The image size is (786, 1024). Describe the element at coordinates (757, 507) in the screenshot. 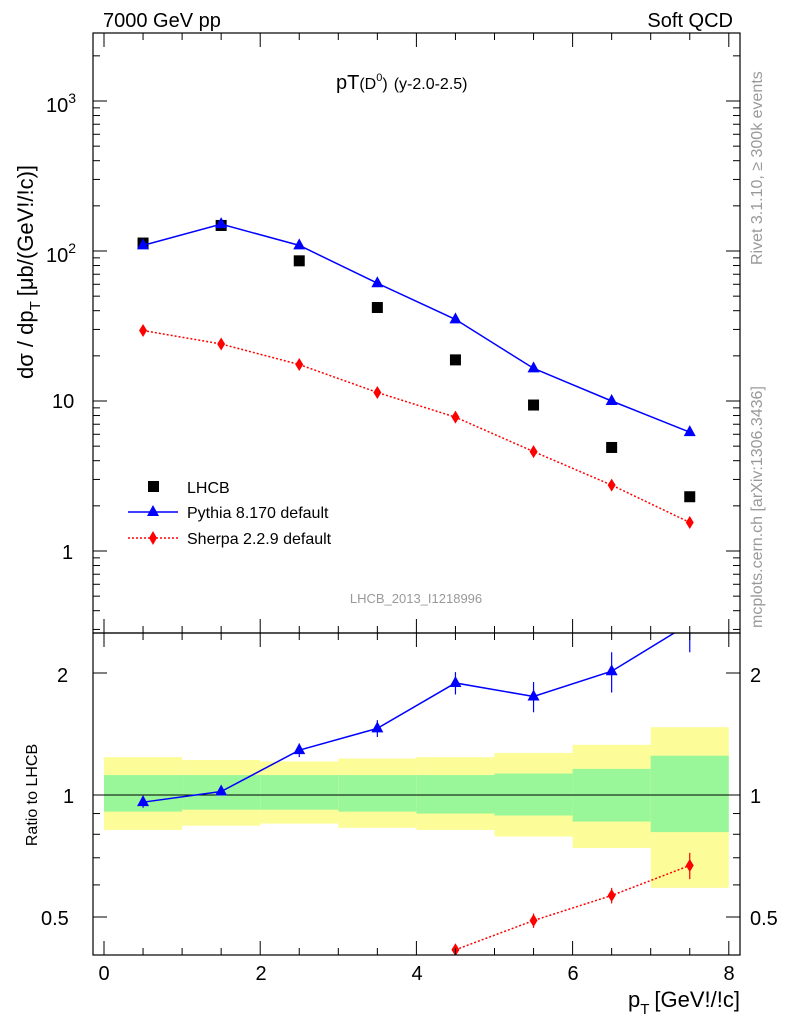

I see `mcplots-label: mcplots.cern.ch [arXiv:1306.3436]` at that location.